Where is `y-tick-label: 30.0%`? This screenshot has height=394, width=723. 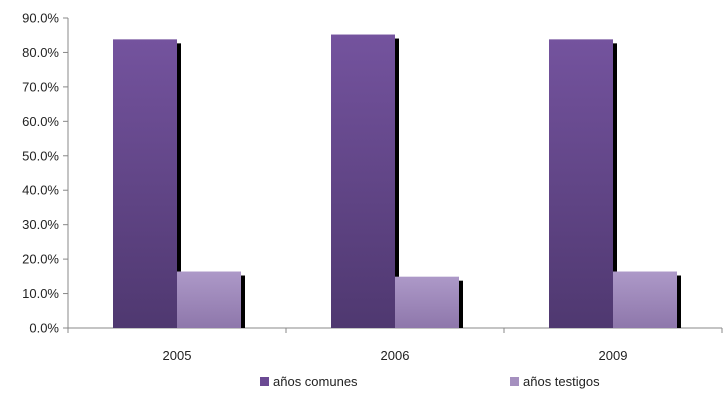
y-tick-label: 30.0% is located at coordinates (40, 224).